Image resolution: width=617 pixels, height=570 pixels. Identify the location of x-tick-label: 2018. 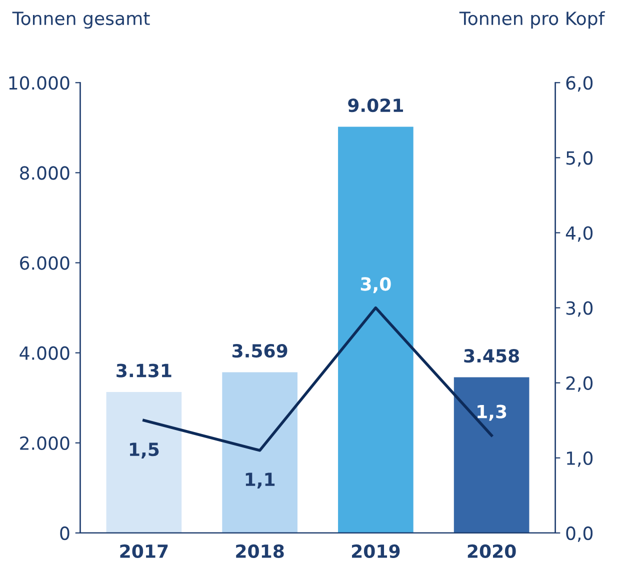
(260, 551).